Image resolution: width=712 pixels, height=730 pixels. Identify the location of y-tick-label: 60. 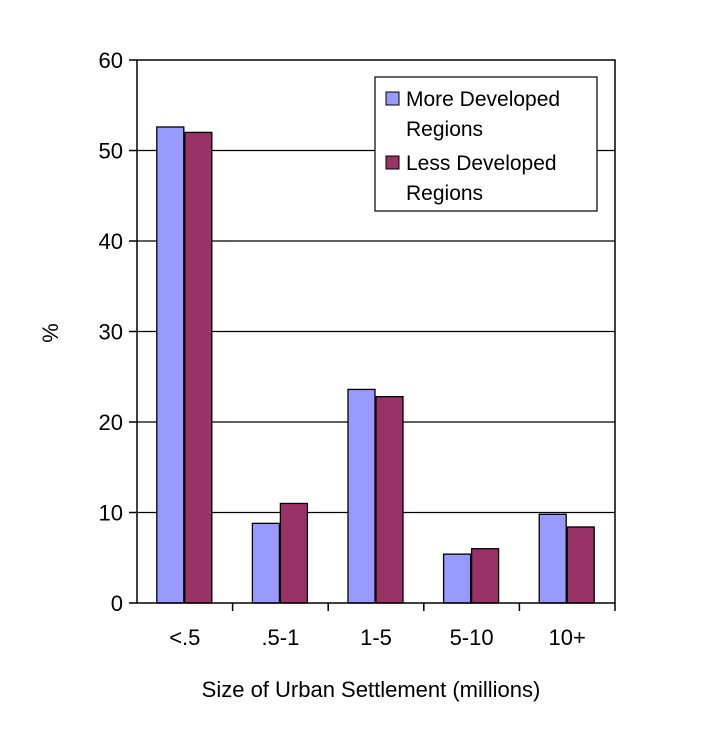
(111, 60).